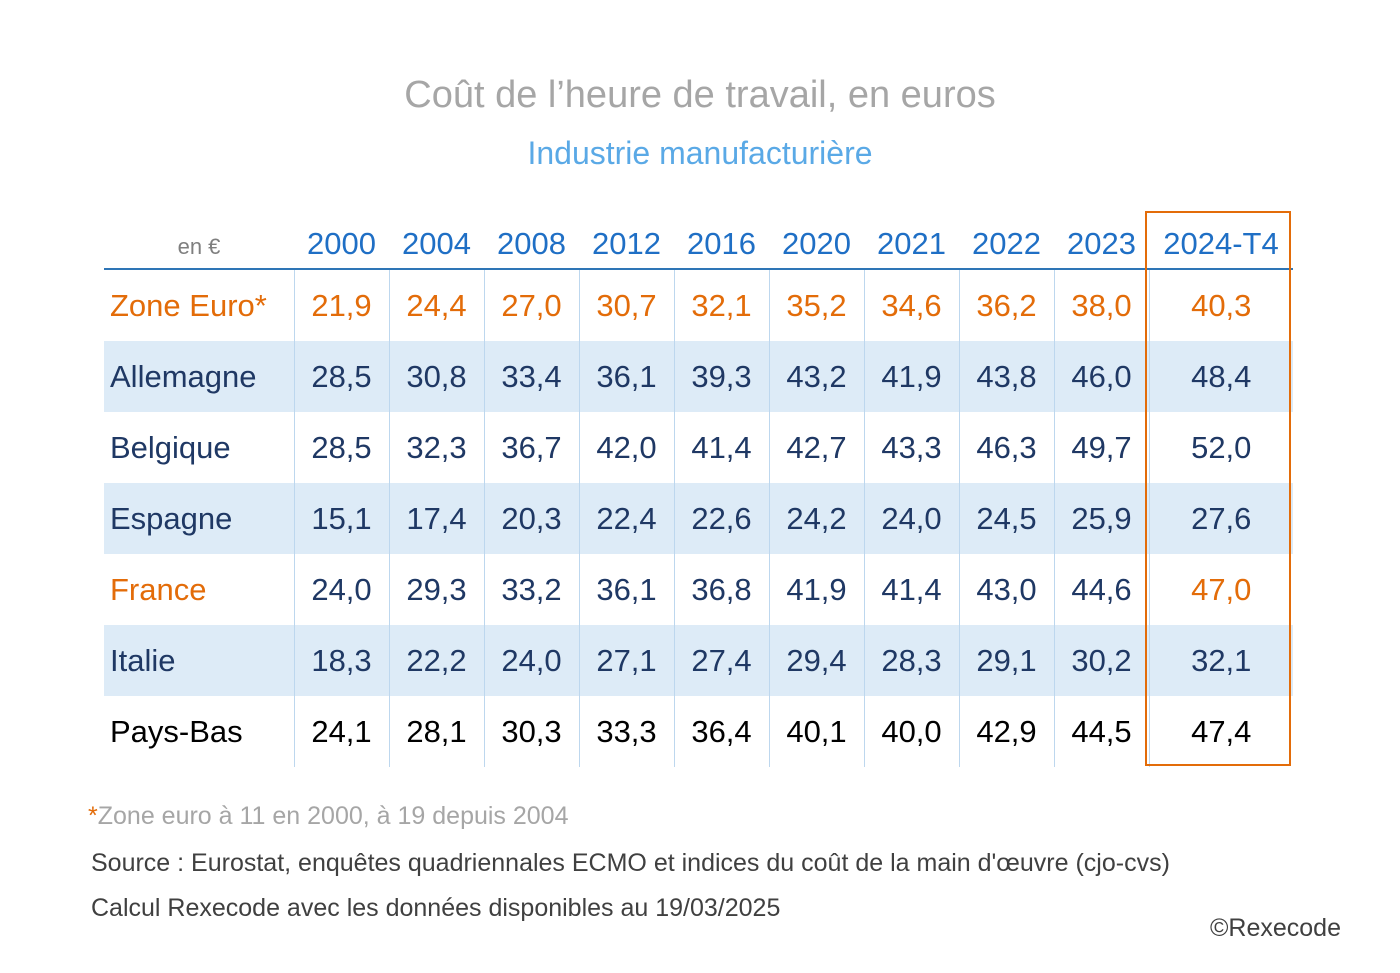 Image resolution: width=1400 pixels, height=973 pixels. I want to click on table-cell: 18,3, so click(341, 660).